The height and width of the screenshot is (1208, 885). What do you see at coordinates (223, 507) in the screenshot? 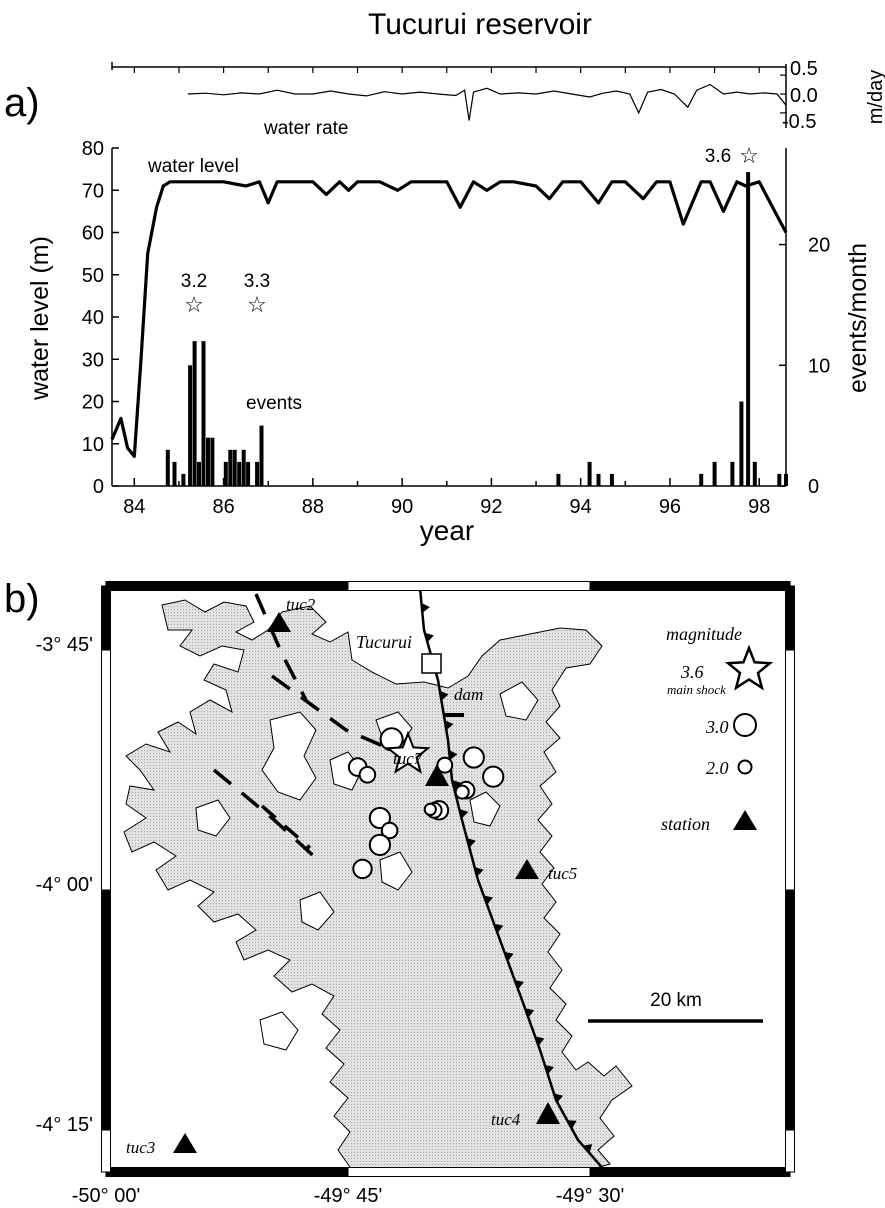
I see `x-axis-tick-label: 86` at bounding box center [223, 507].